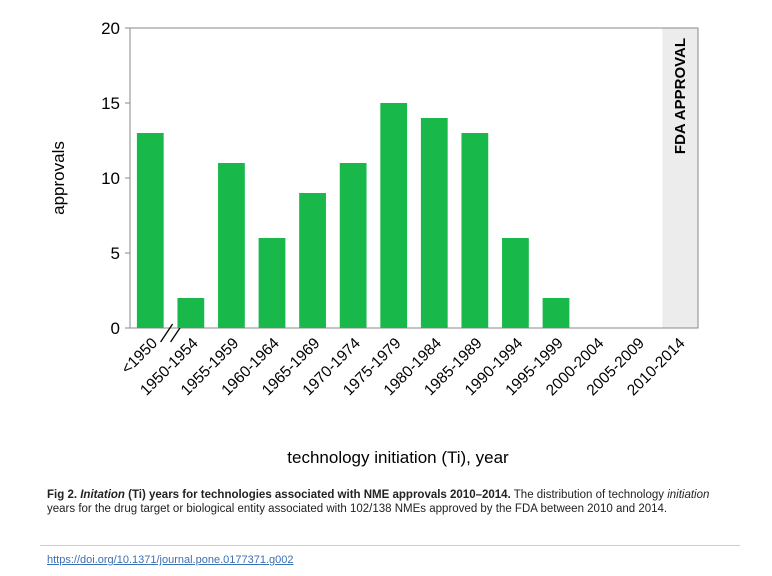 Image resolution: width=772 pixels, height=576 pixels. Describe the element at coordinates (58, 178) in the screenshot. I see `y-axis-label: approvals` at that location.